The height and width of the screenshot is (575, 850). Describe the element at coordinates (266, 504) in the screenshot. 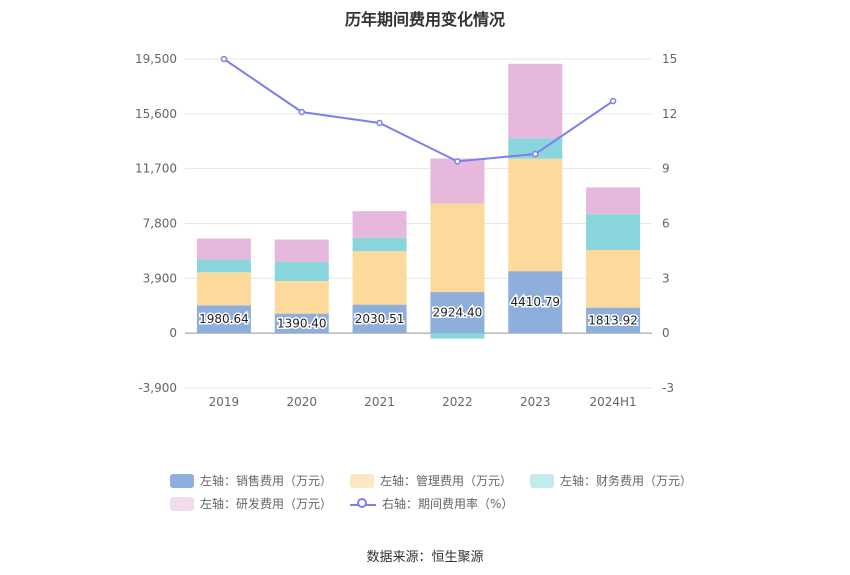

I see `legend-label-rnd: 左轴：研发费用（万元）` at that location.